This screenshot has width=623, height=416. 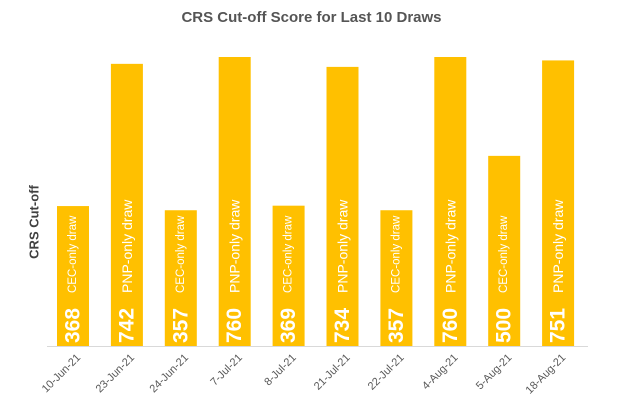 What do you see at coordinates (546, 374) in the screenshot?
I see `x-tick-label: 18-Aug-21` at bounding box center [546, 374].